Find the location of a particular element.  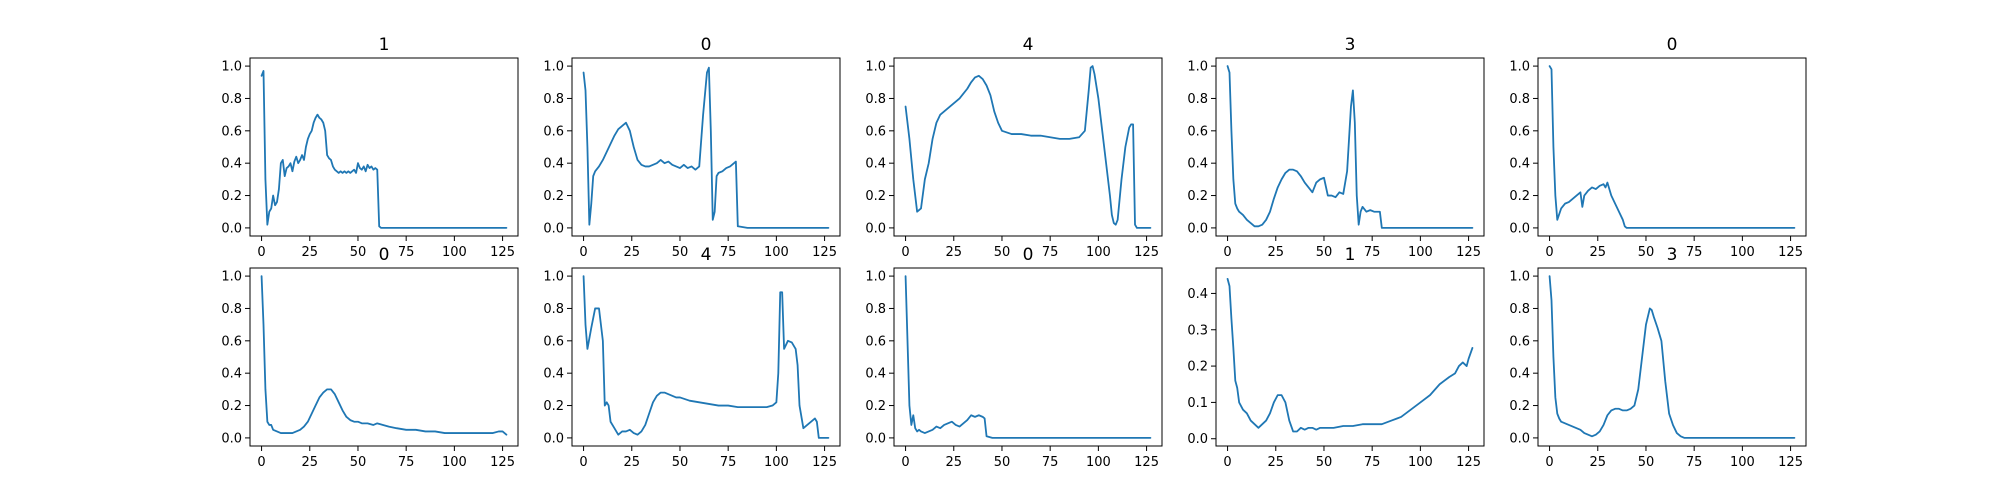

subplot-2: 0 25 50 75 100 125 0.0 0.2 0.4 0.6 0.8 1.0 0 is located at coordinates (692, 147).